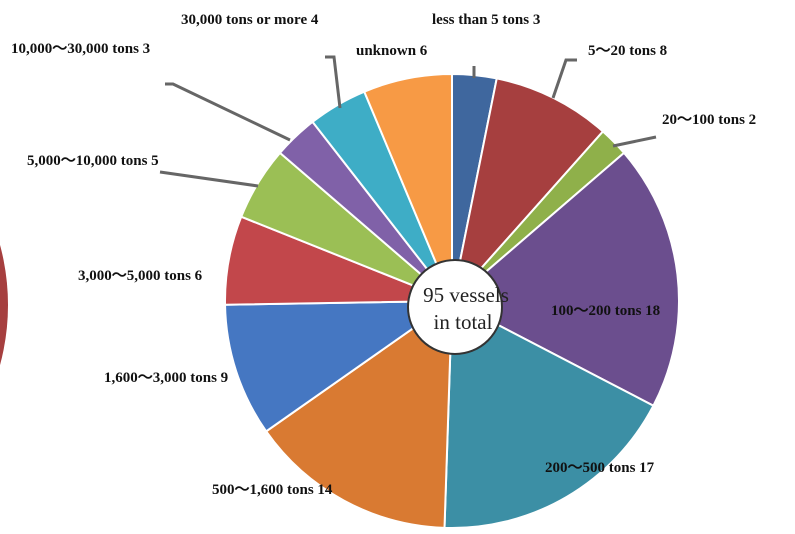  Describe the element at coordinates (140, 276) in the screenshot. I see `slice-label: 3,000～5,000 tons 6` at that location.